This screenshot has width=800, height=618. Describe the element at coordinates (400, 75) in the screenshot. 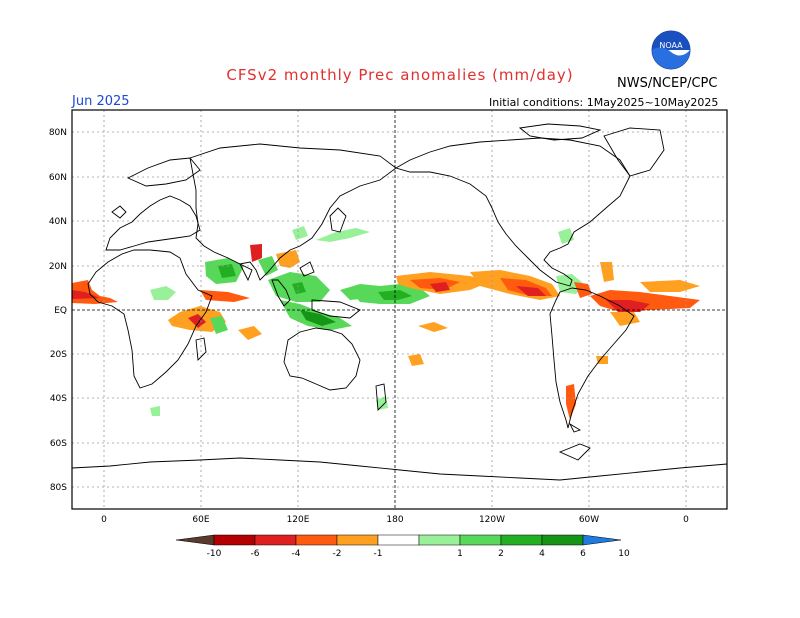

I see `chart-title: CFSv2 monthly Prec anomalies (mm/day)` at that location.